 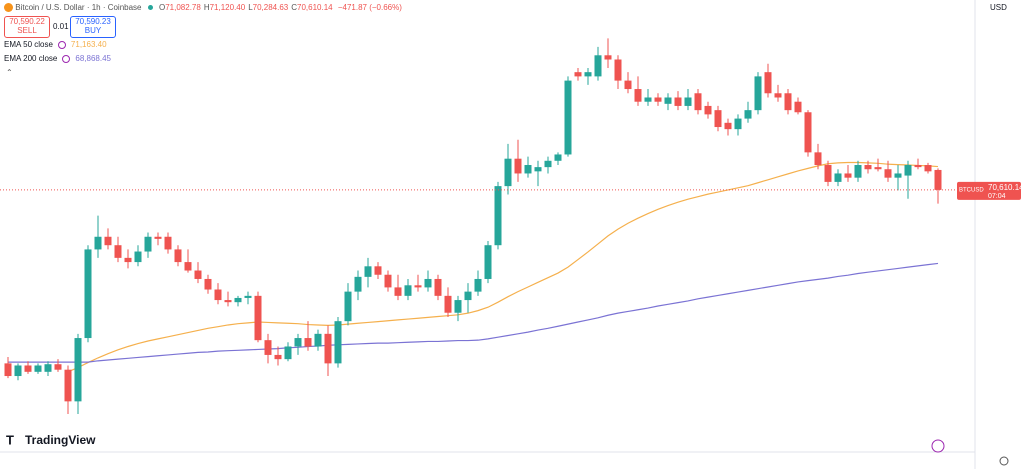 I want to click on sell-button: 70,590.22 SELL, so click(x=27, y=27).